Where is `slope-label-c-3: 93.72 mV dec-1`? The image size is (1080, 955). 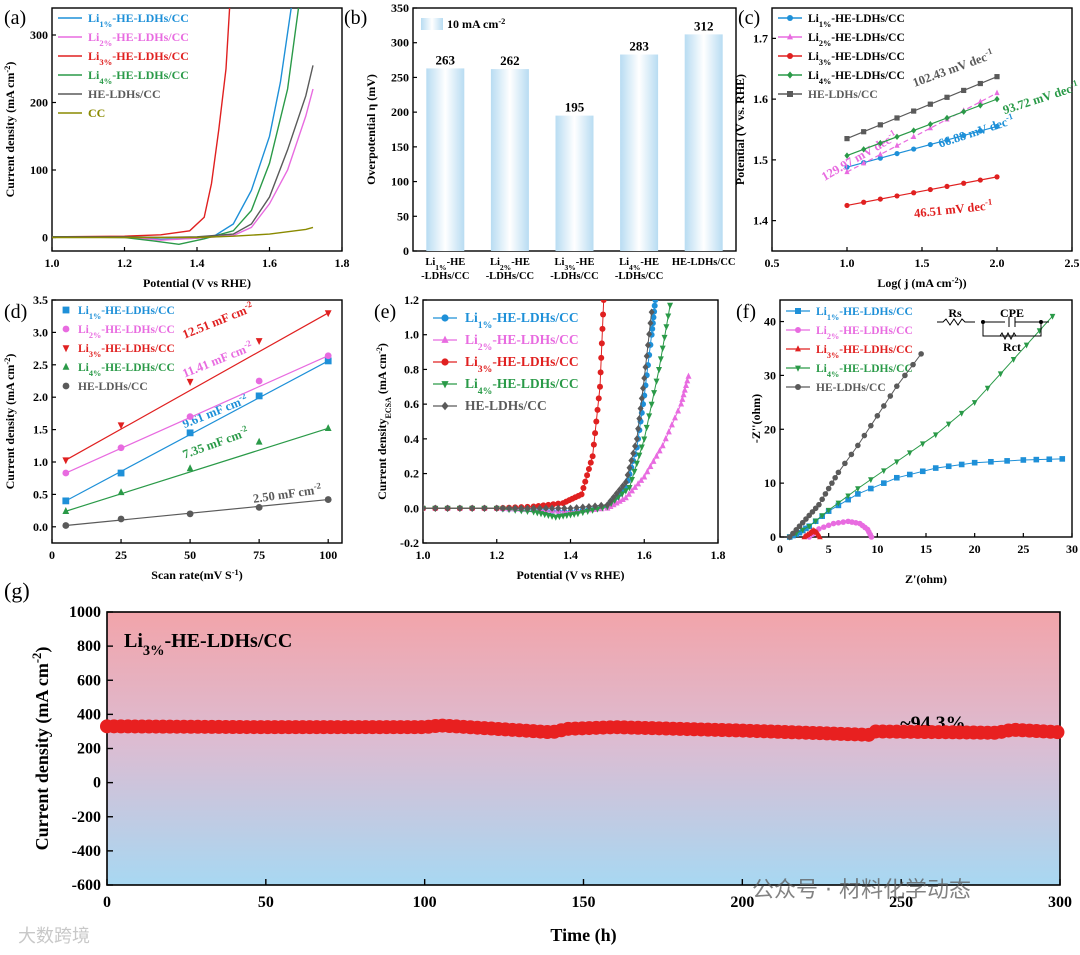 slope-label-c-3: 93.72 mV dec-1 is located at coordinates (1040, 98).